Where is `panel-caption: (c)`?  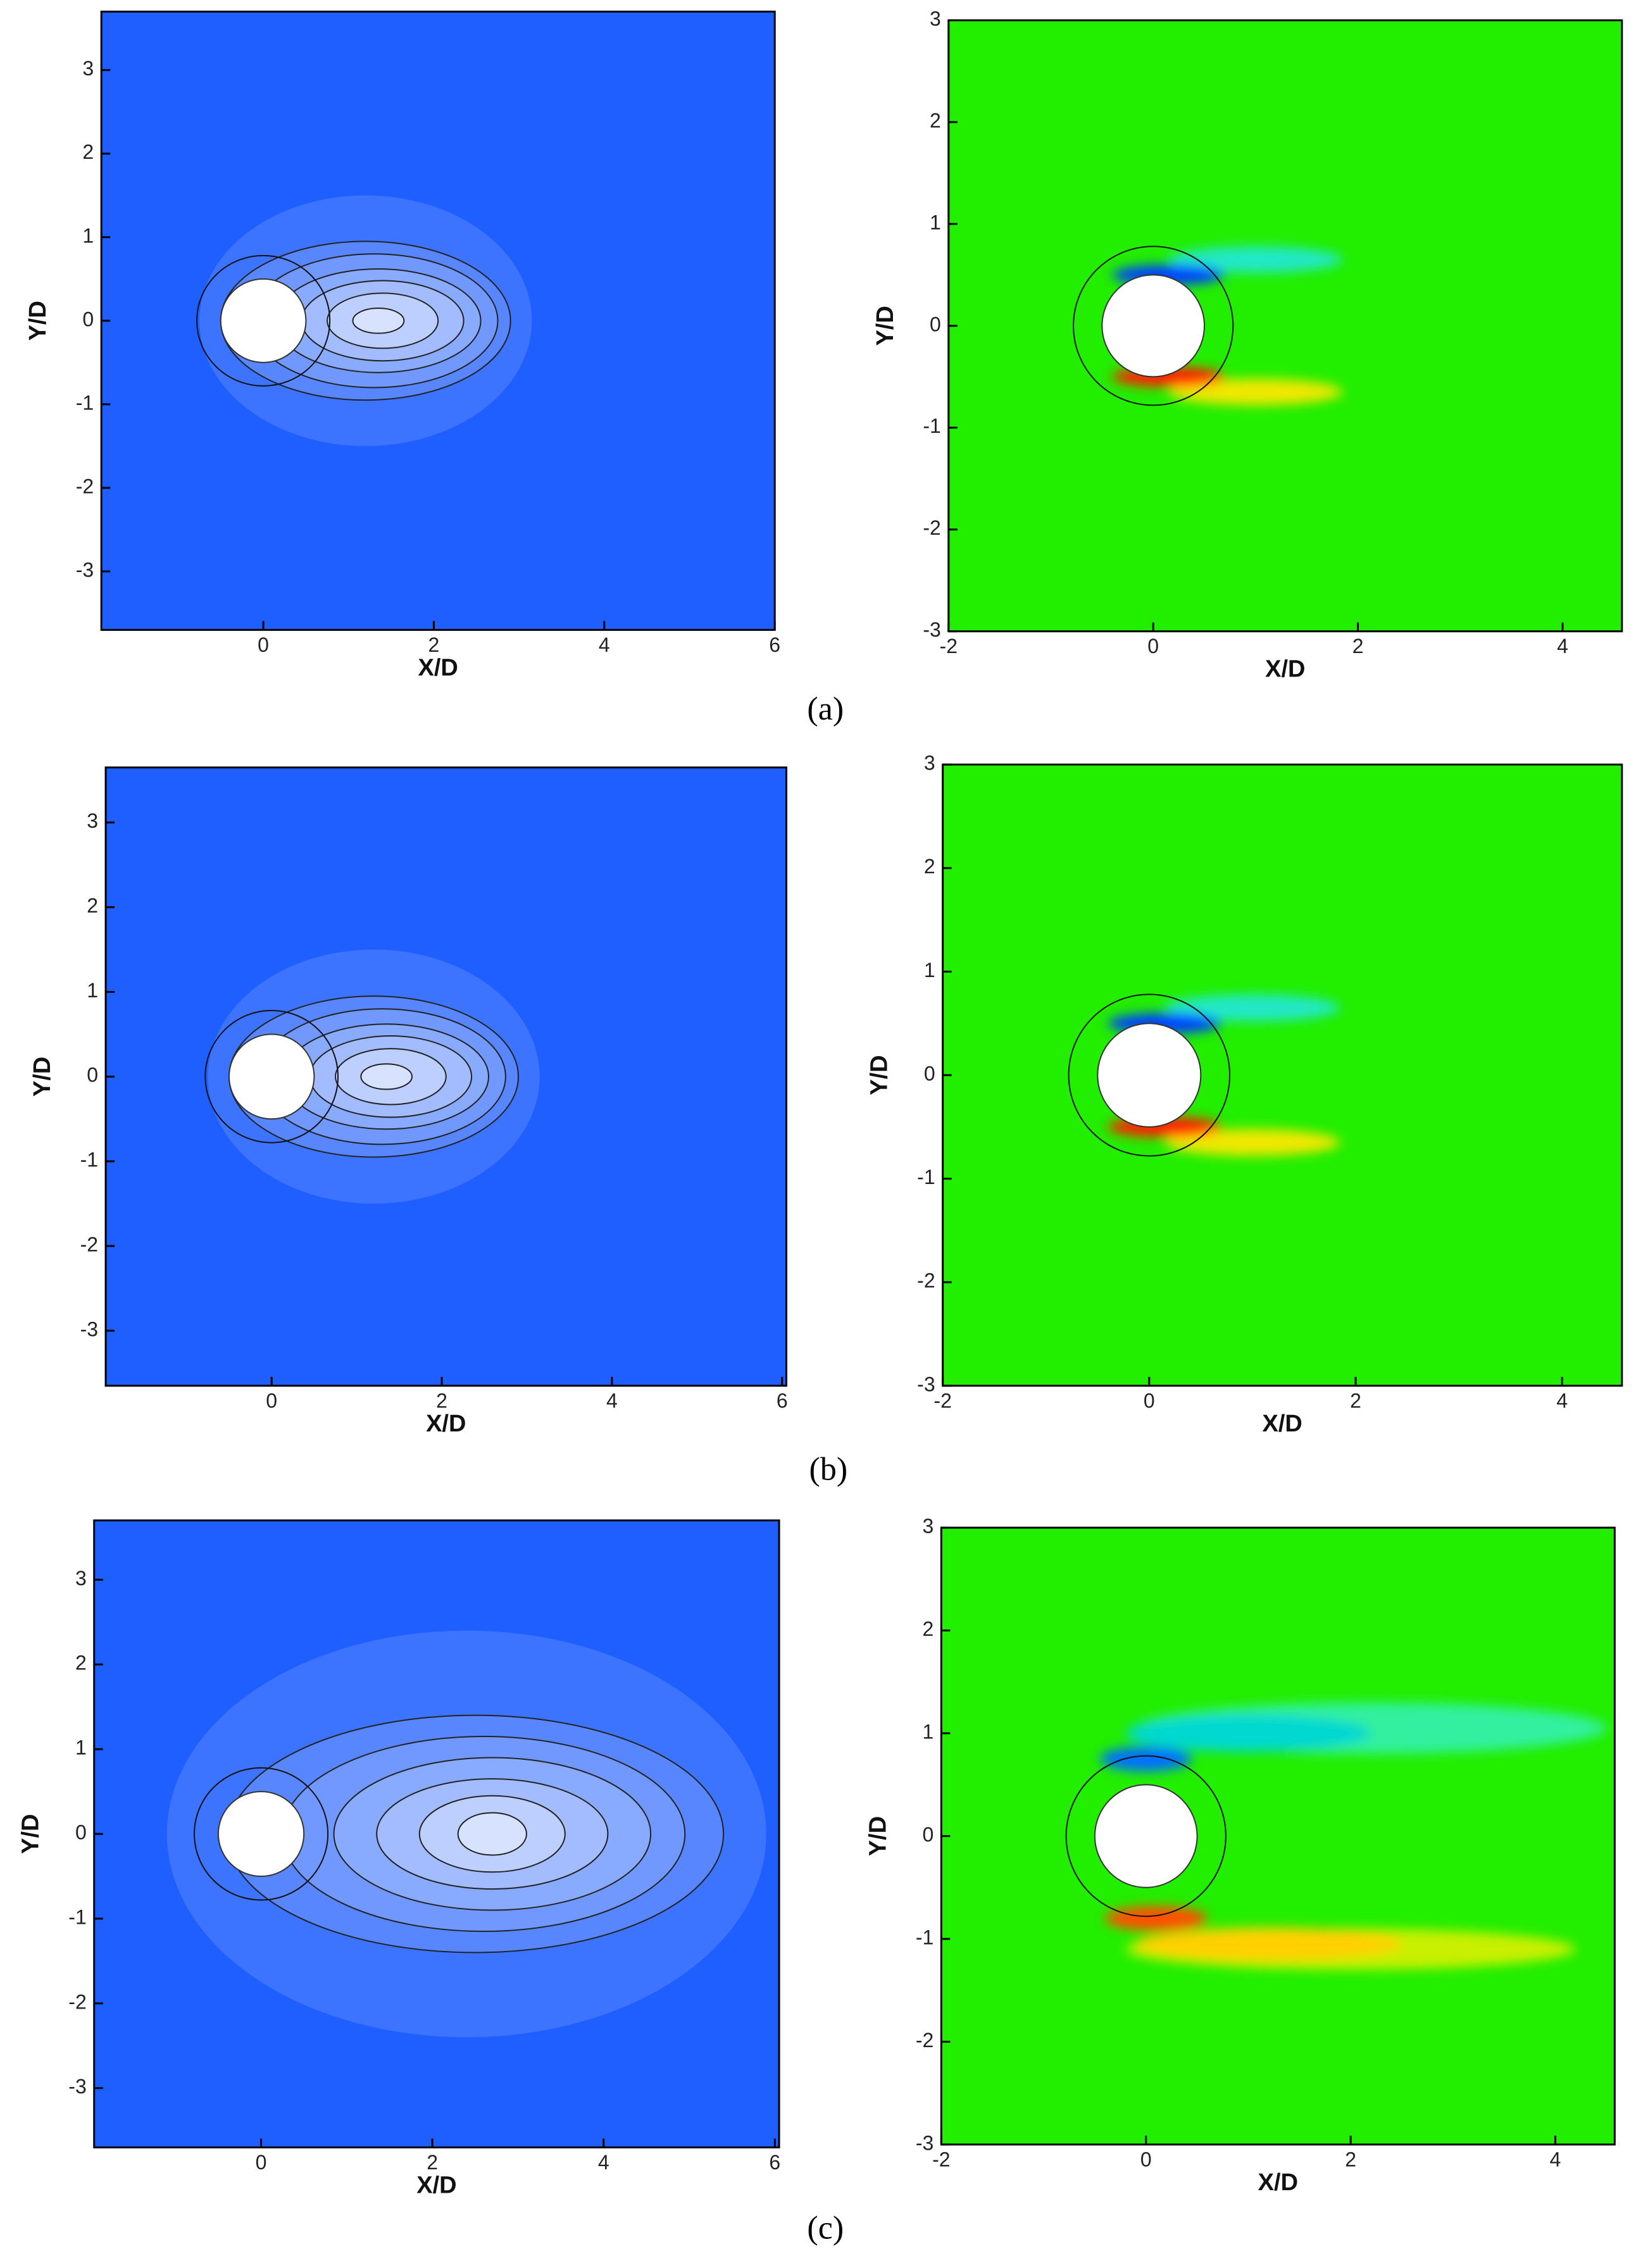
panel-caption: (c) is located at coordinates (825, 2228).